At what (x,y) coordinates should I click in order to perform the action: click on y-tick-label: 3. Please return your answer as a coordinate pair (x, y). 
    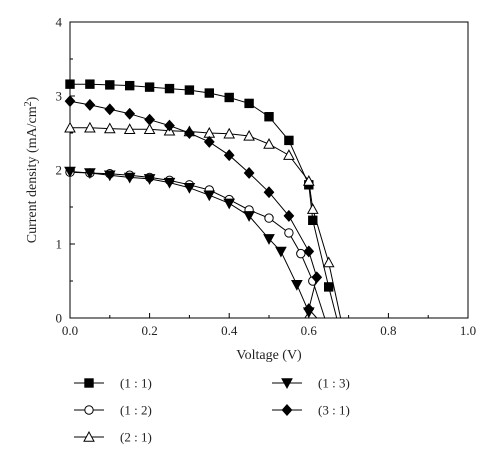
    Looking at the image, I should click on (59, 96).